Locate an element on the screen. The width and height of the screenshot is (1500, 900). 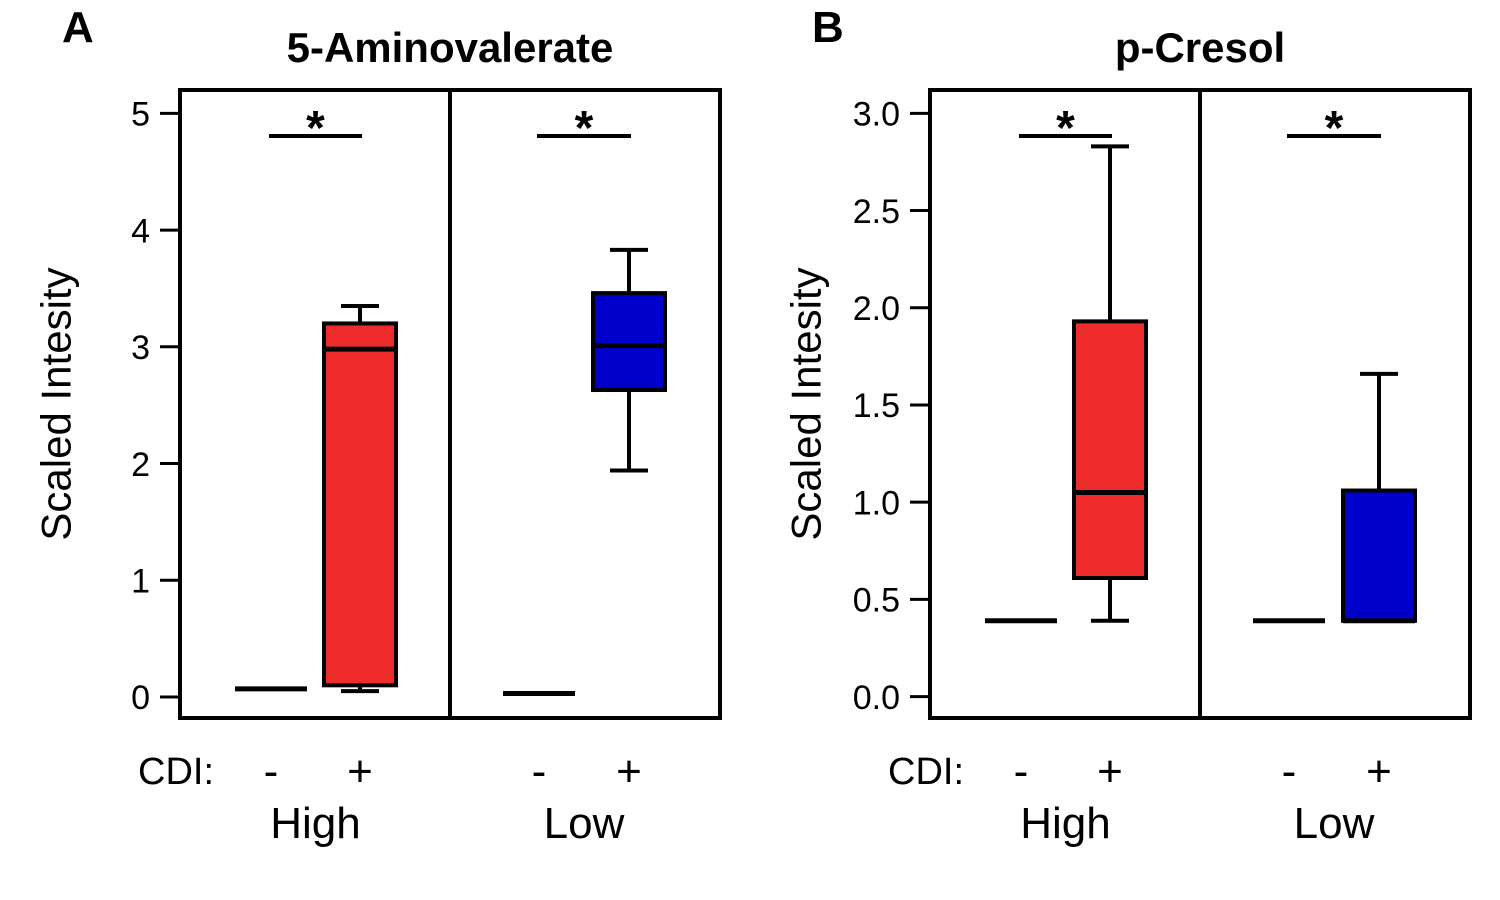
y-tick-label: 0.5 is located at coordinates (876, 601).